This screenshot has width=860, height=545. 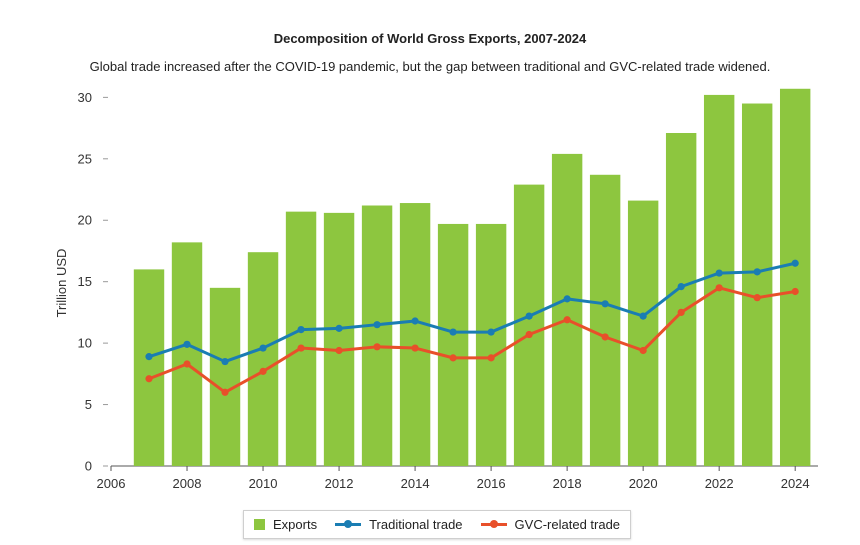 What do you see at coordinates (795, 263) in the screenshot?
I see `point-traditional-trade-2024` at bounding box center [795, 263].